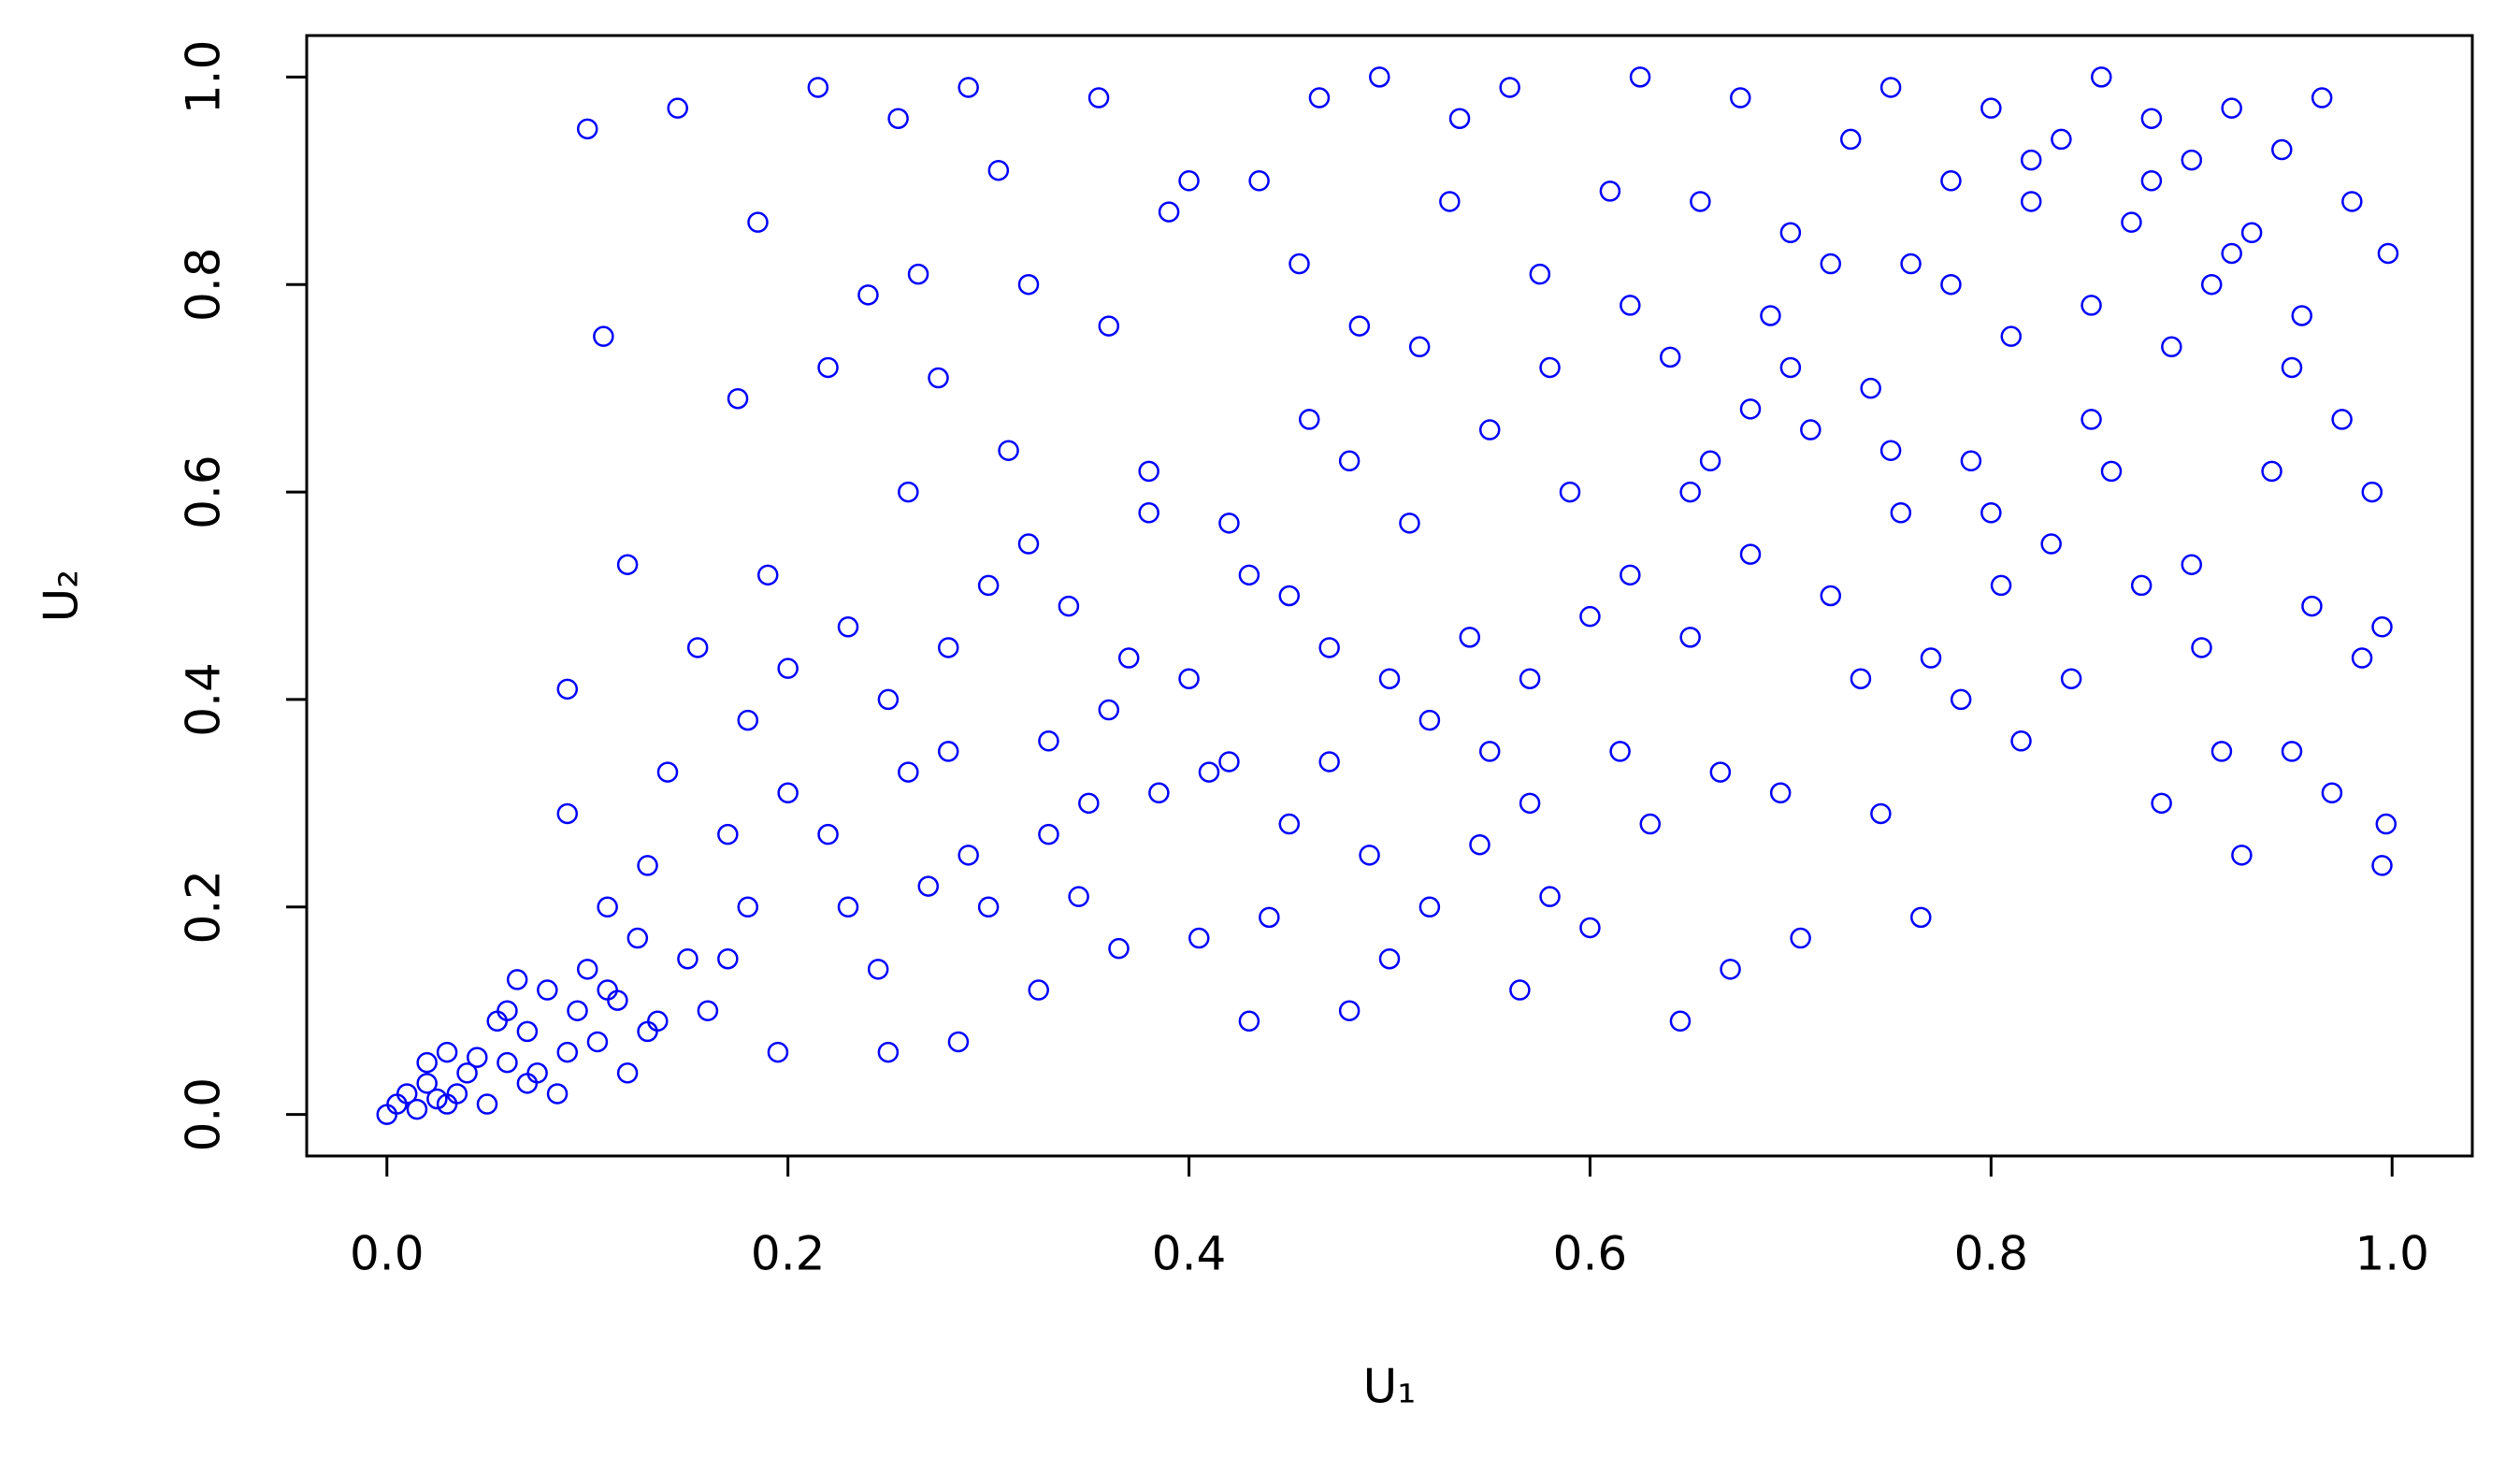 The height and width of the screenshot is (1459, 2520). I want to click on x-tick-label: 1.0, so click(2391, 1254).